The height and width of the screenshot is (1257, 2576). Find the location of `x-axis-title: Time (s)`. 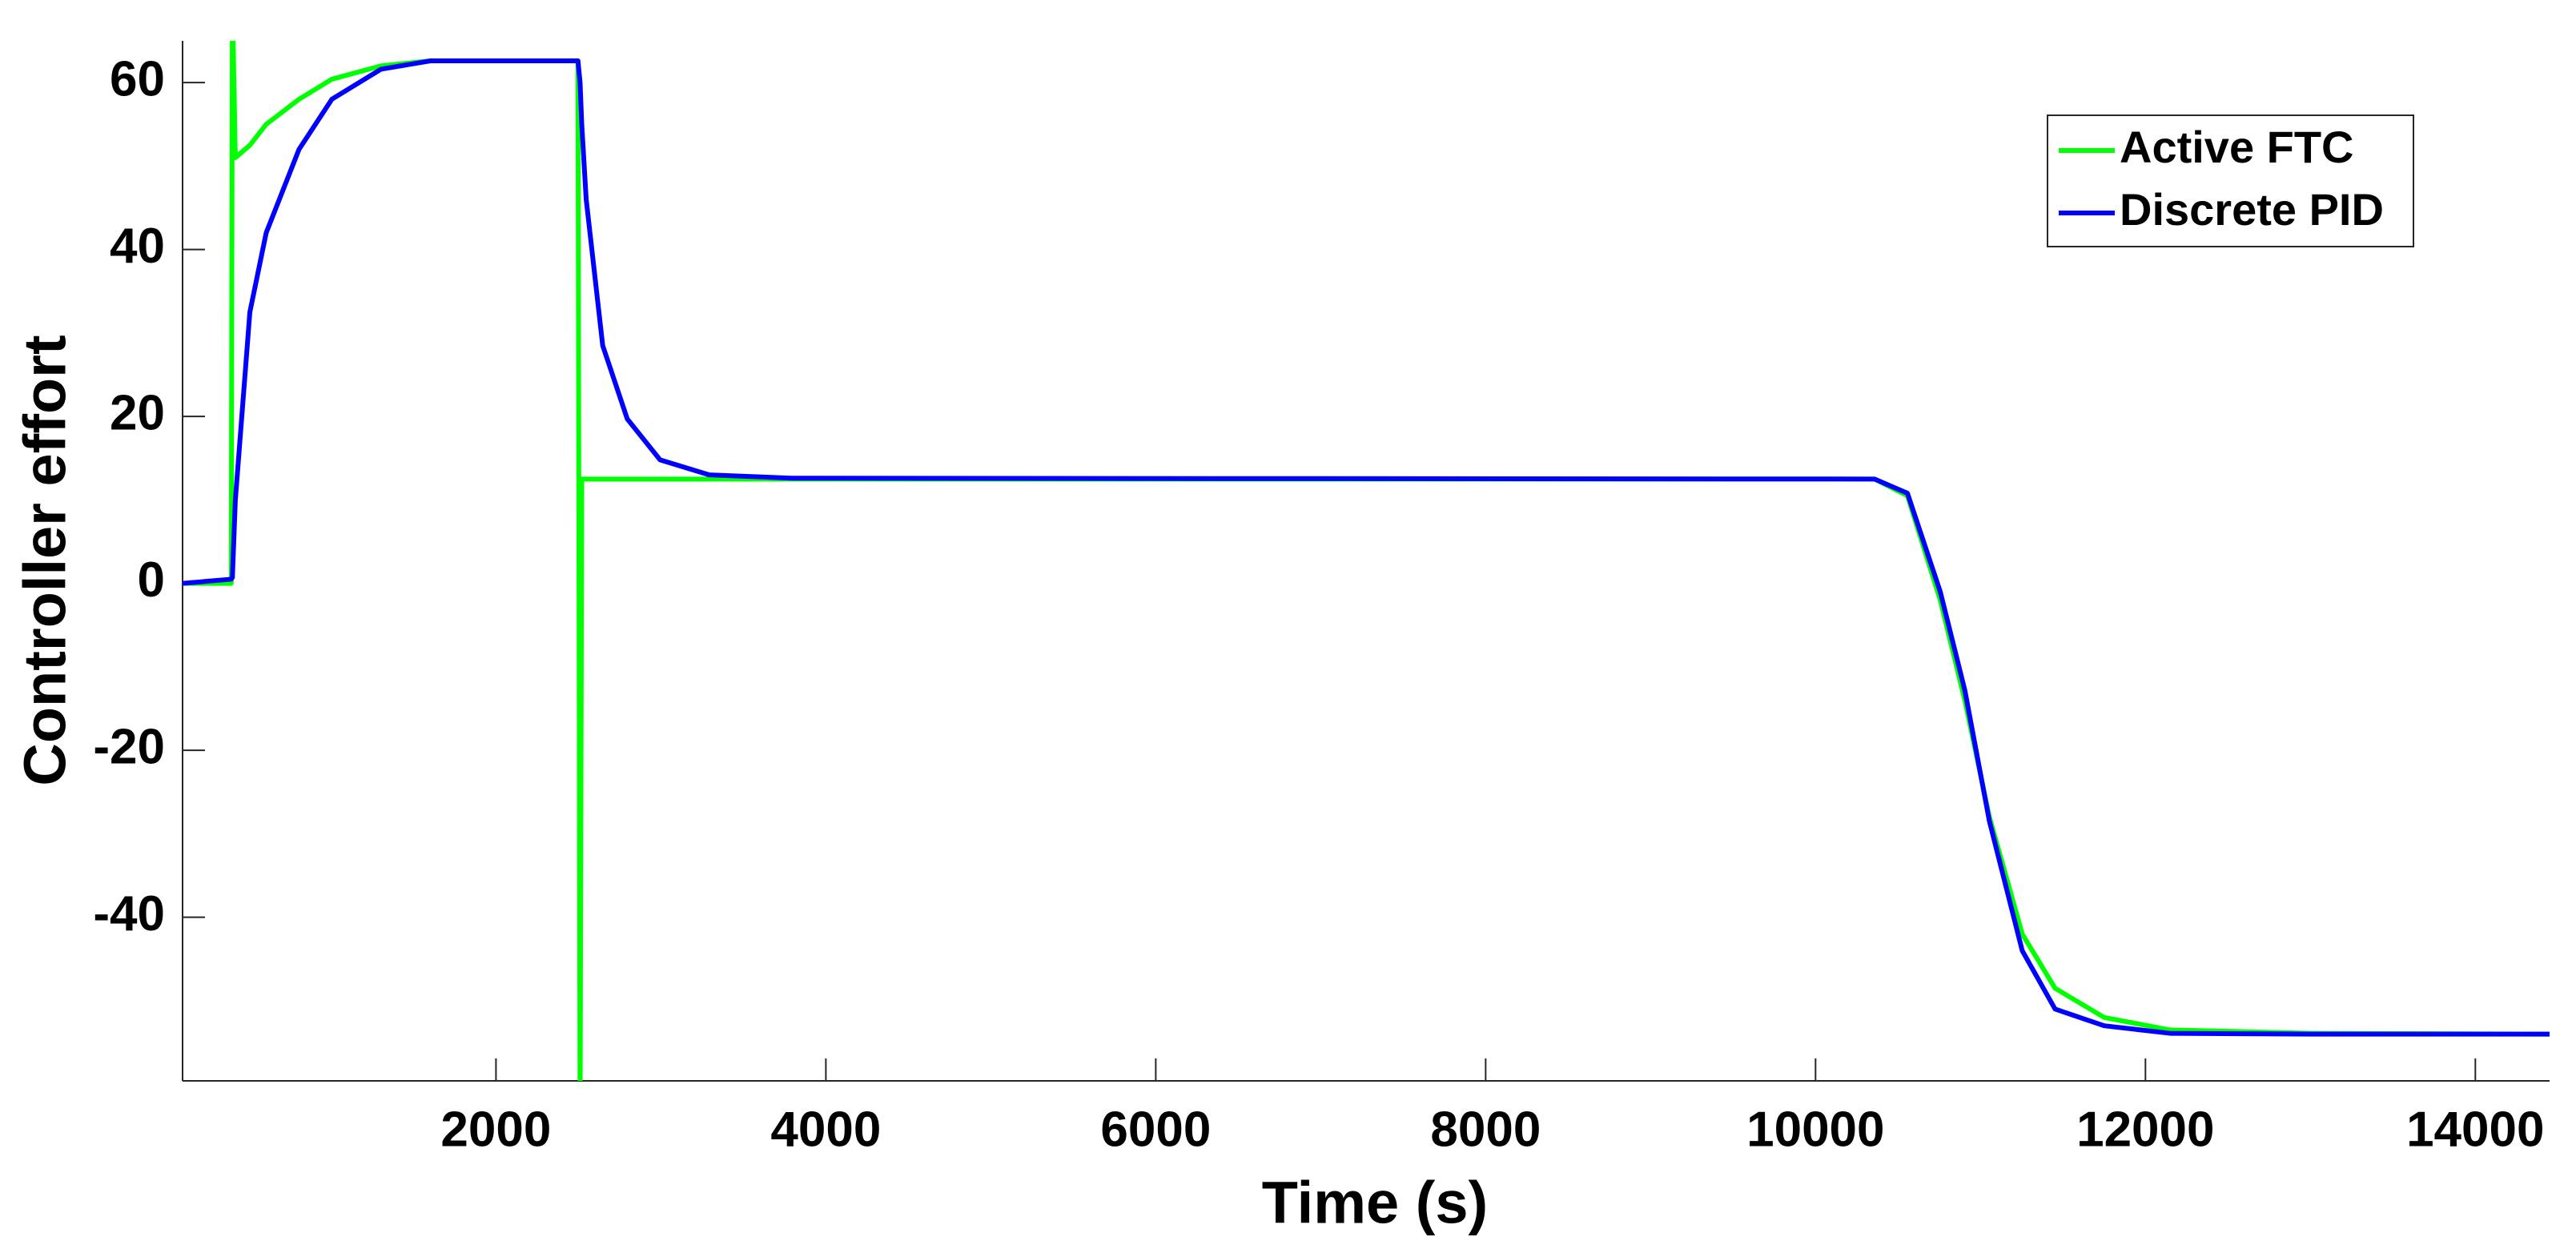

x-axis-title: Time (s) is located at coordinates (1375, 1203).